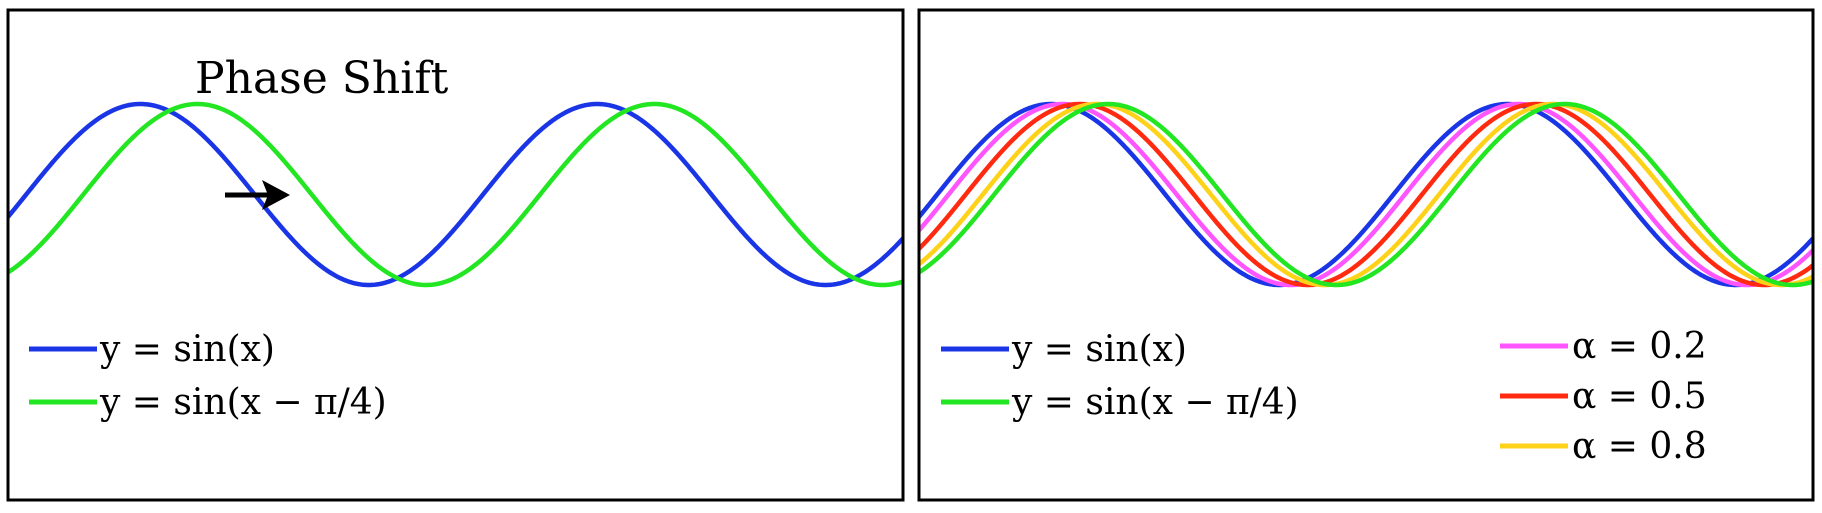  Describe the element at coordinates (1639, 396) in the screenshot. I see `right-legend-label-alpha-05: α = 0.5` at that location.